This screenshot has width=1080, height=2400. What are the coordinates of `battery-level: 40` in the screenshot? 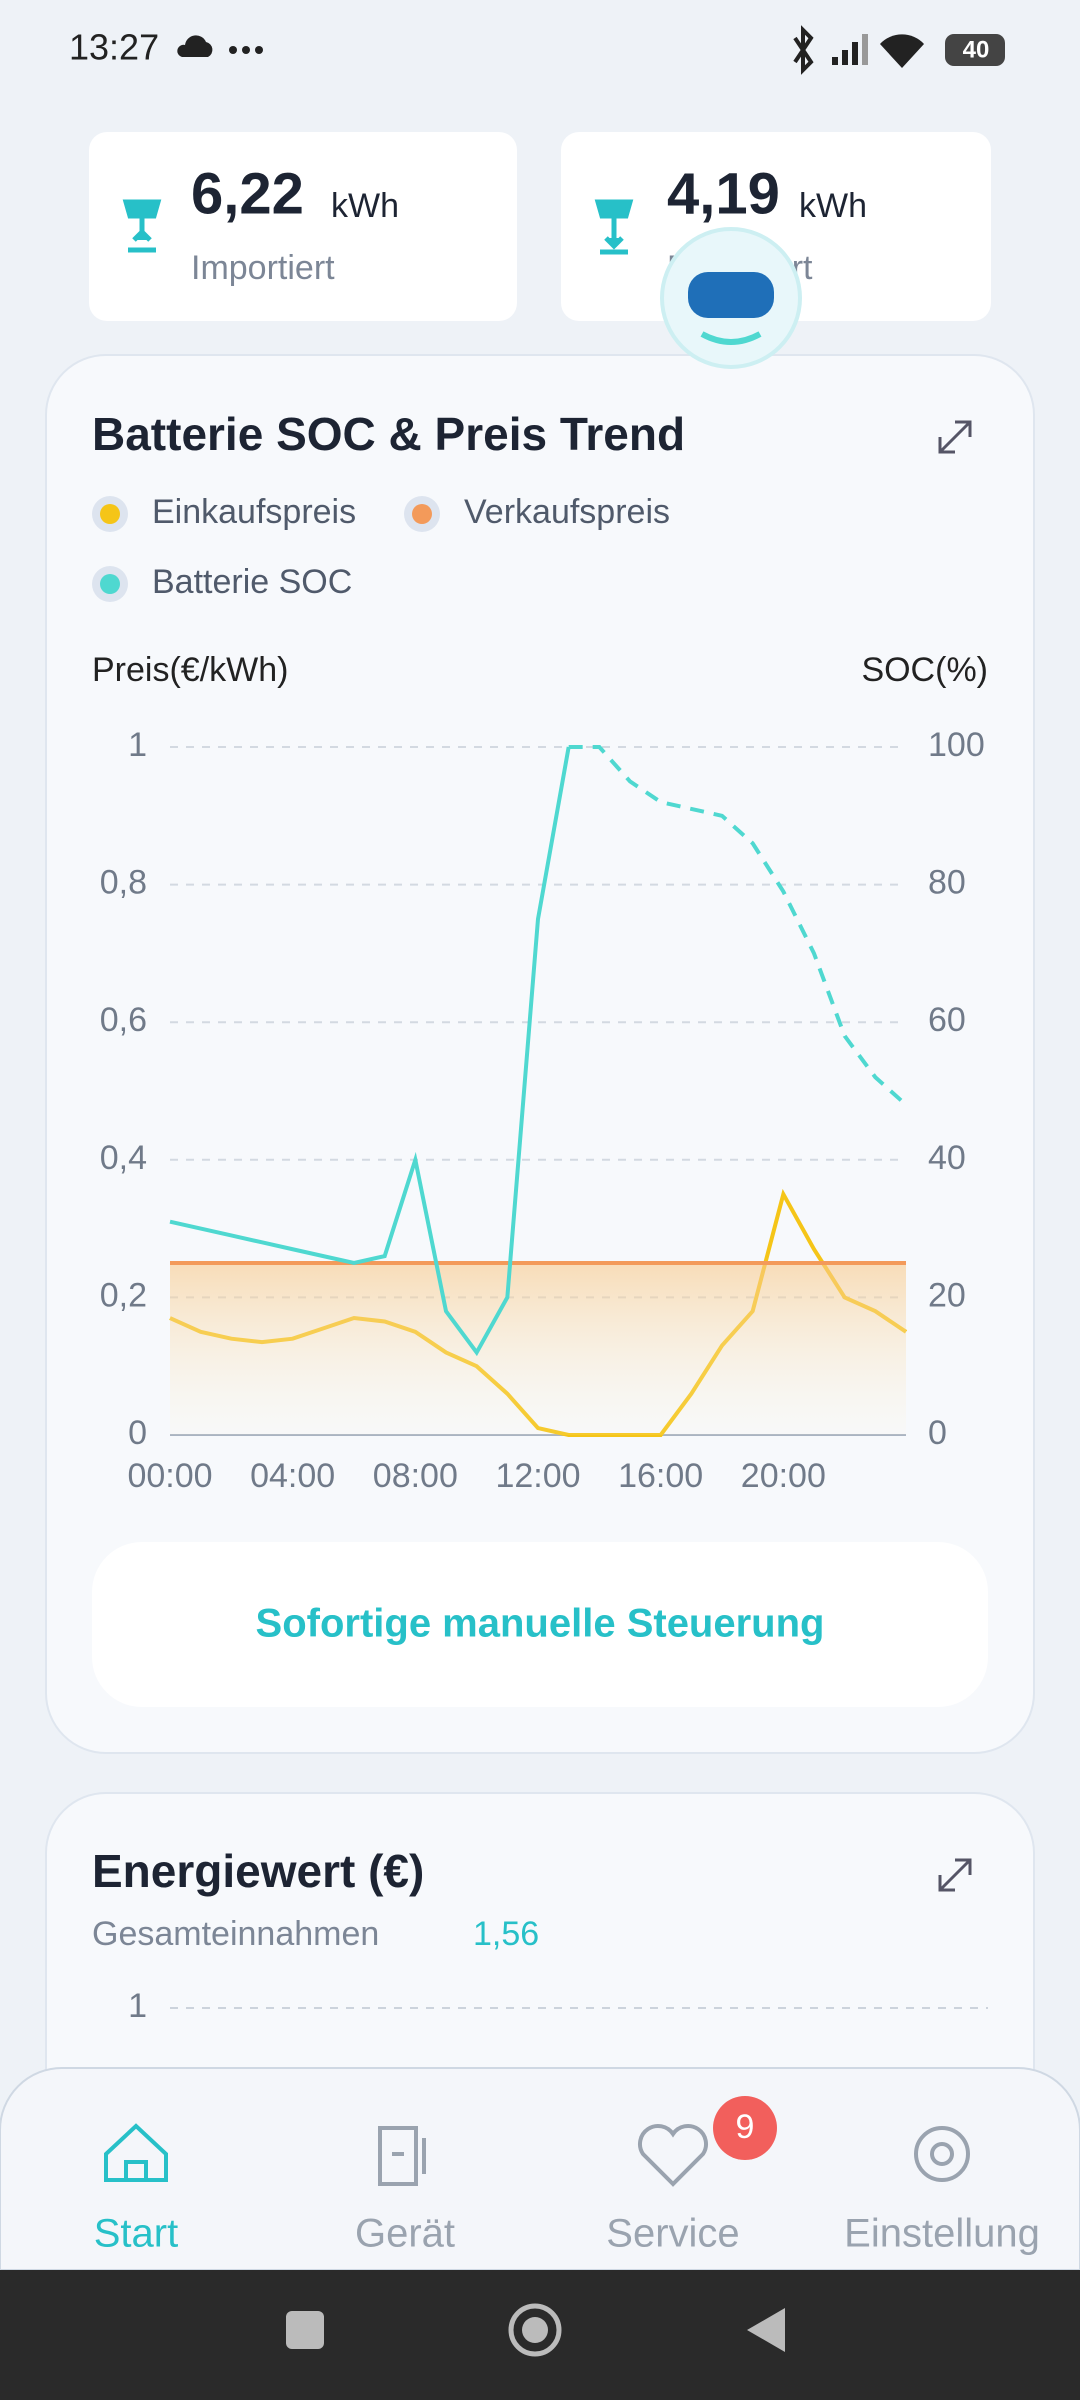 It's located at (976, 49).